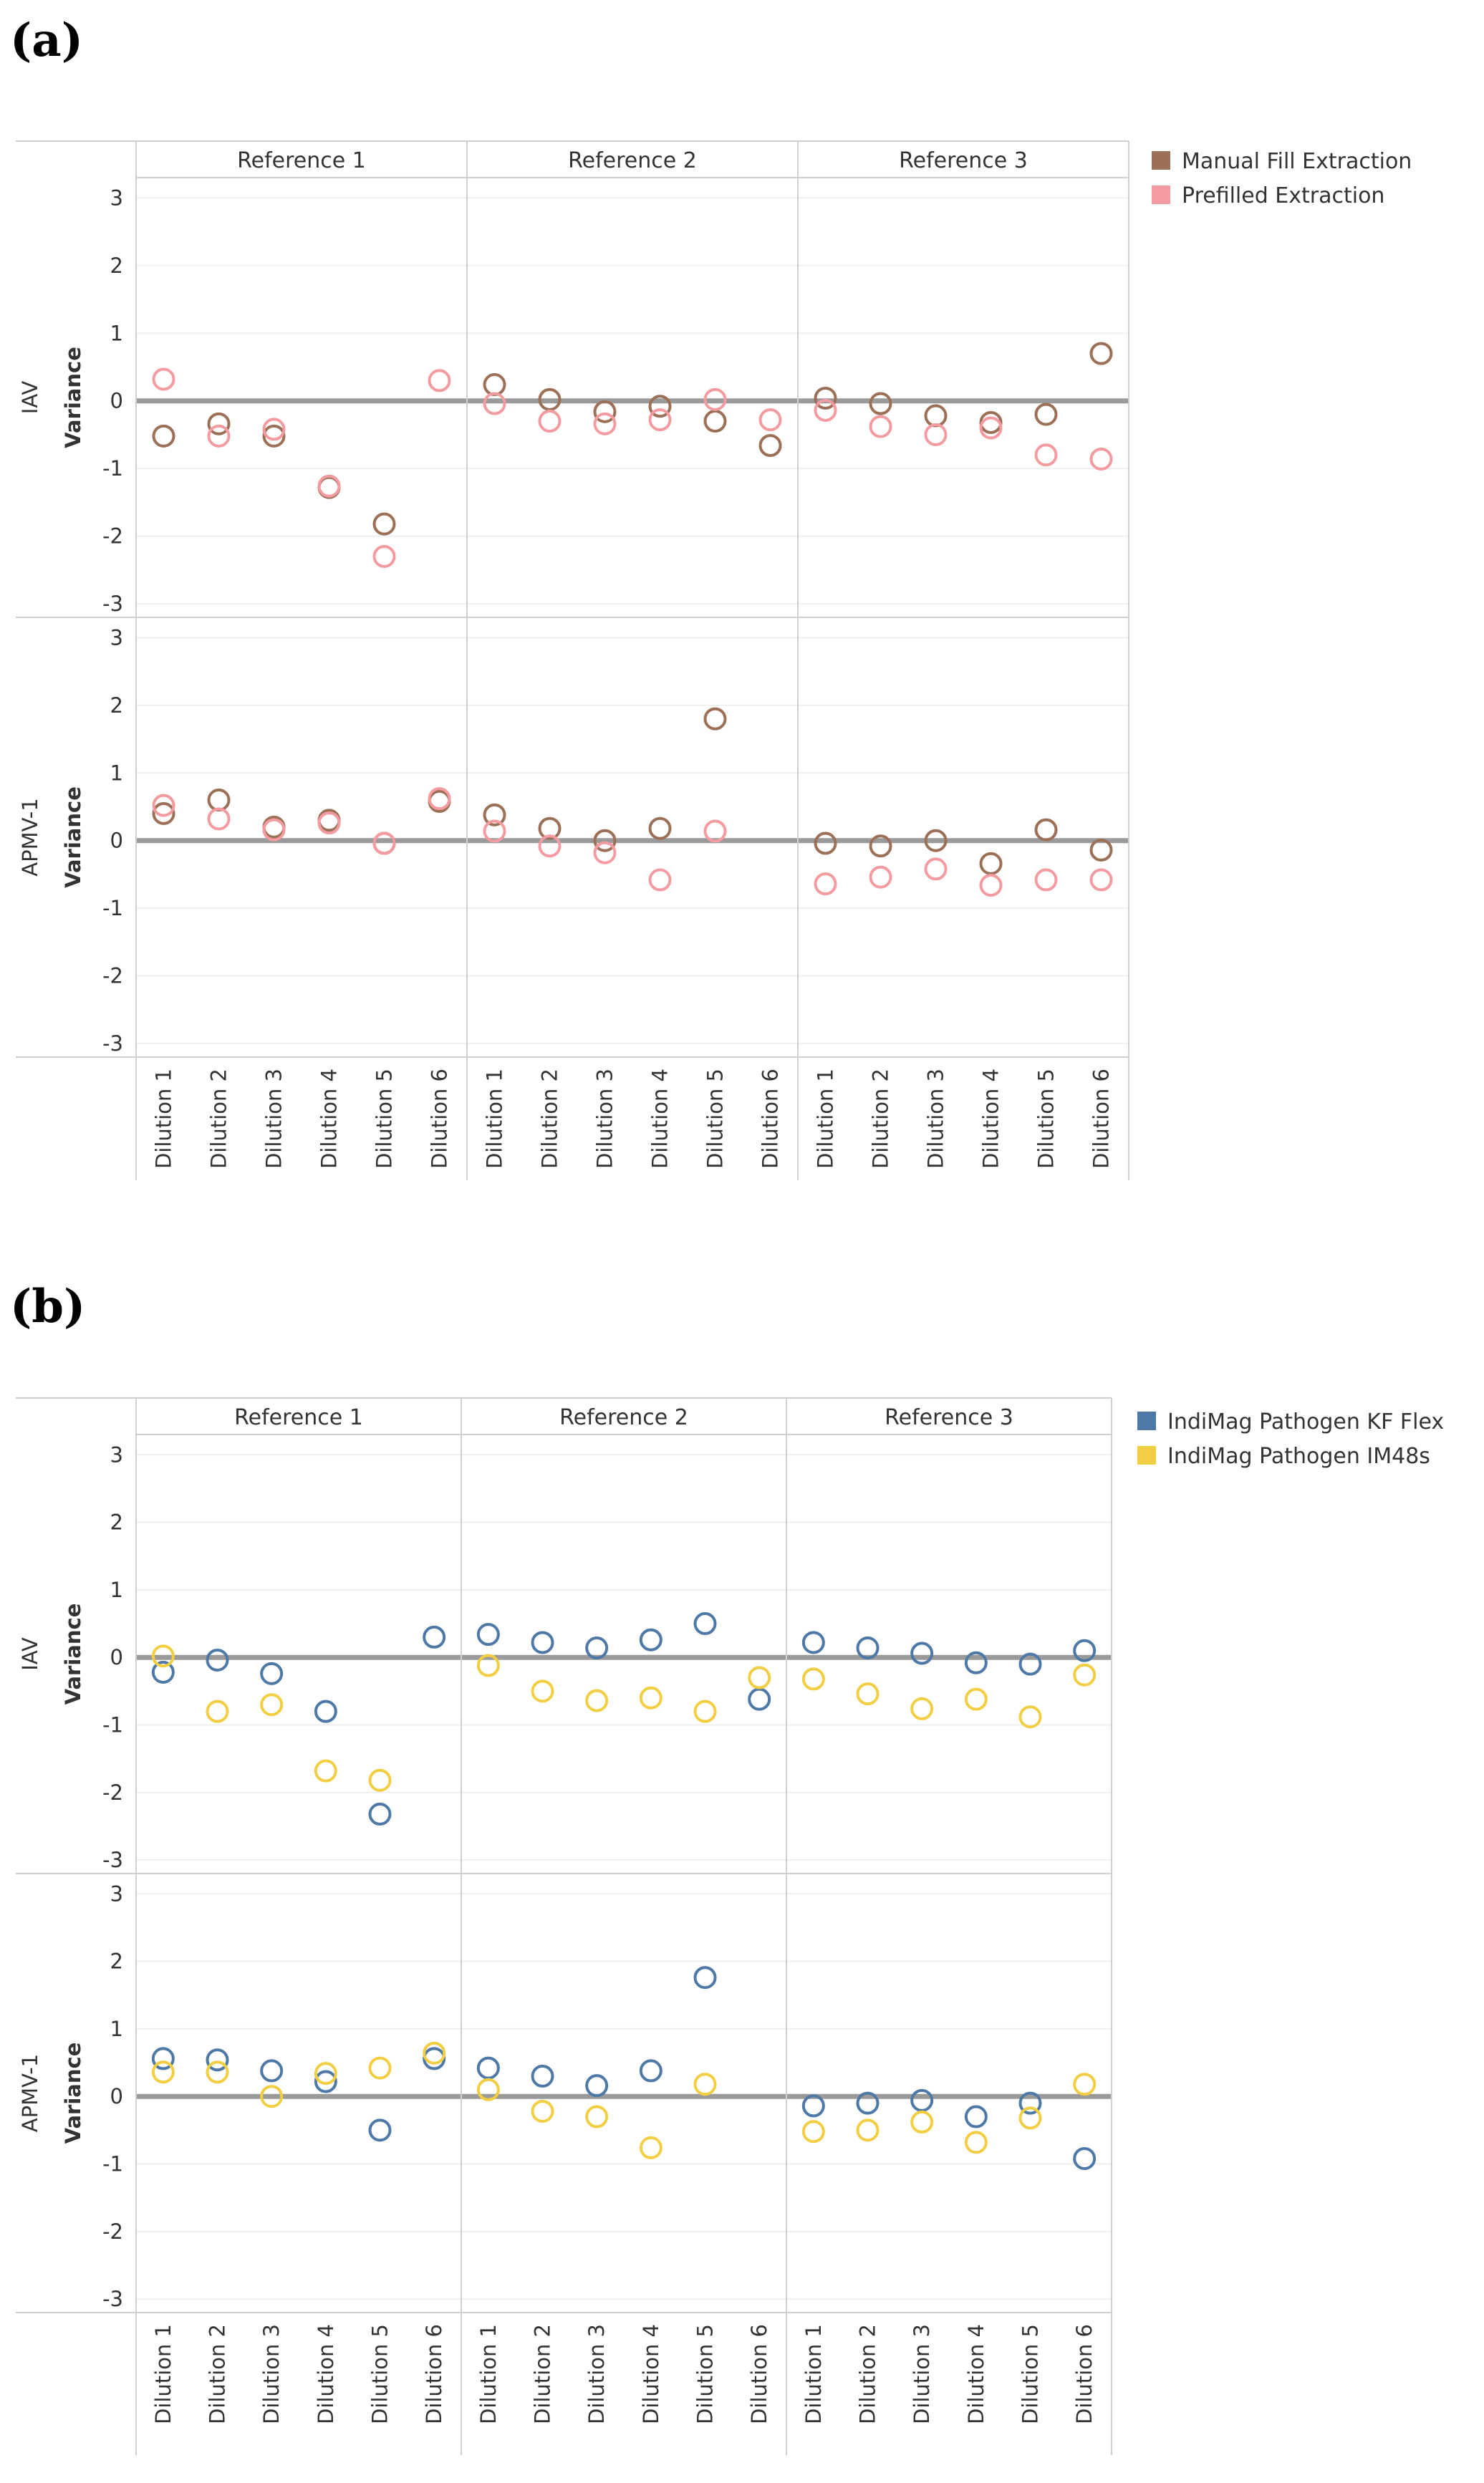 This screenshot has height=2483, width=1484. I want to click on panel-label: (a), so click(46, 40).